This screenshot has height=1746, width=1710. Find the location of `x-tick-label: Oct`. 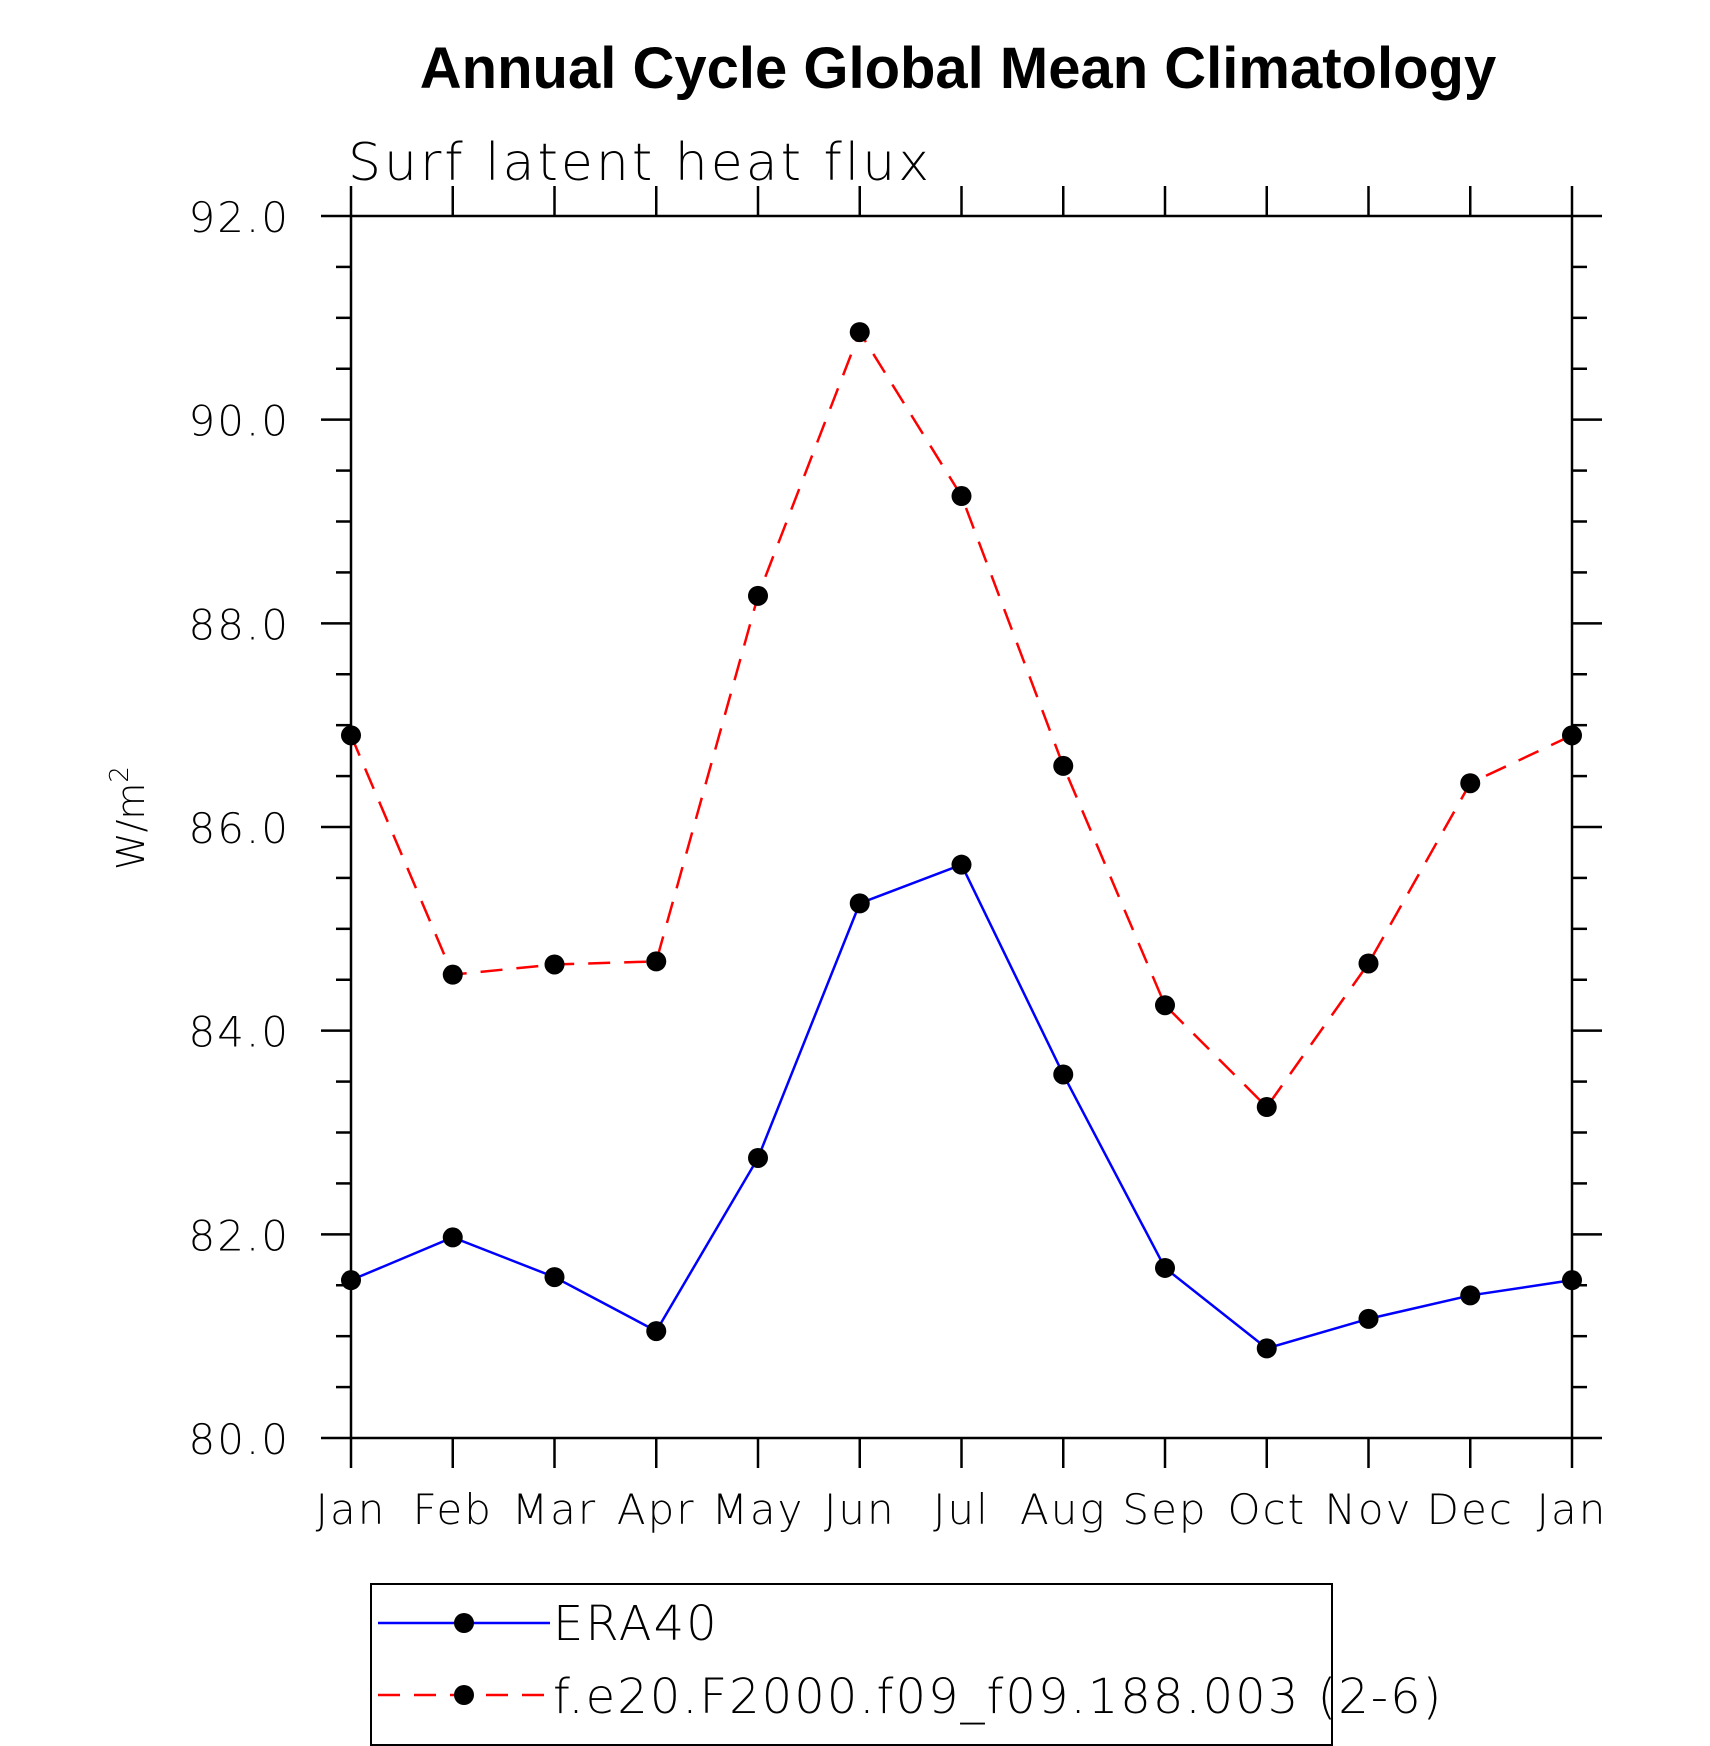

x-tick-label: Oct is located at coordinates (1266, 1509).